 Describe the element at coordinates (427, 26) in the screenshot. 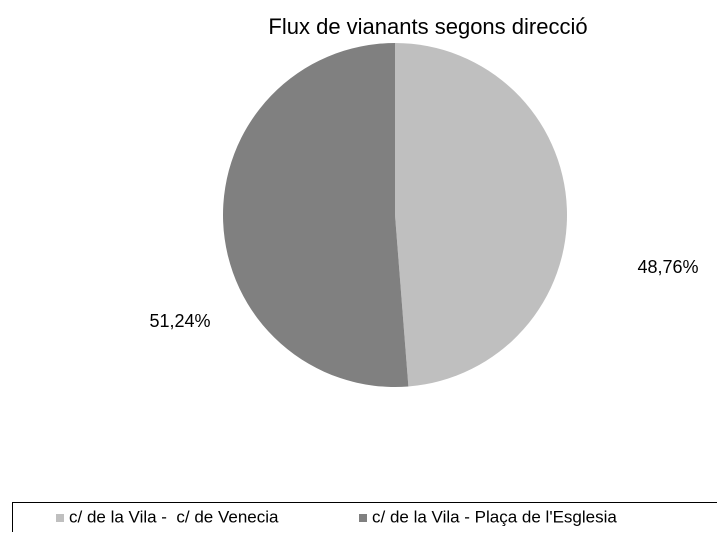

I see `chart-title: Flux de vianants segons direcció` at that location.